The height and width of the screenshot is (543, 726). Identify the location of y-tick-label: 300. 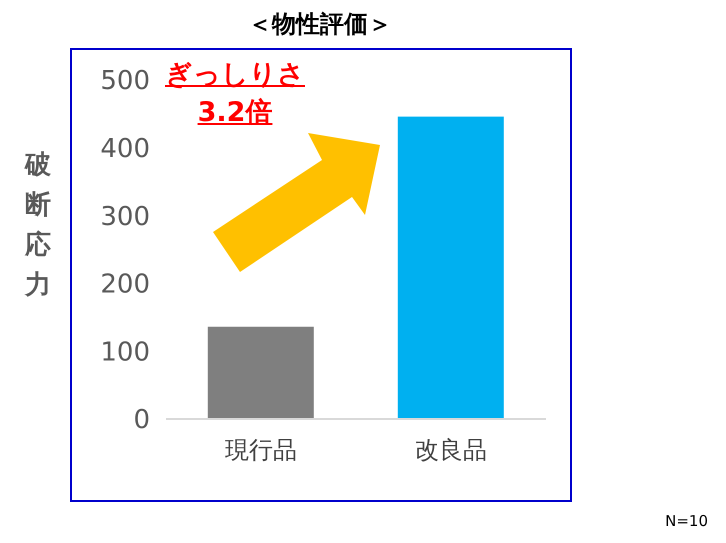
(125, 217).